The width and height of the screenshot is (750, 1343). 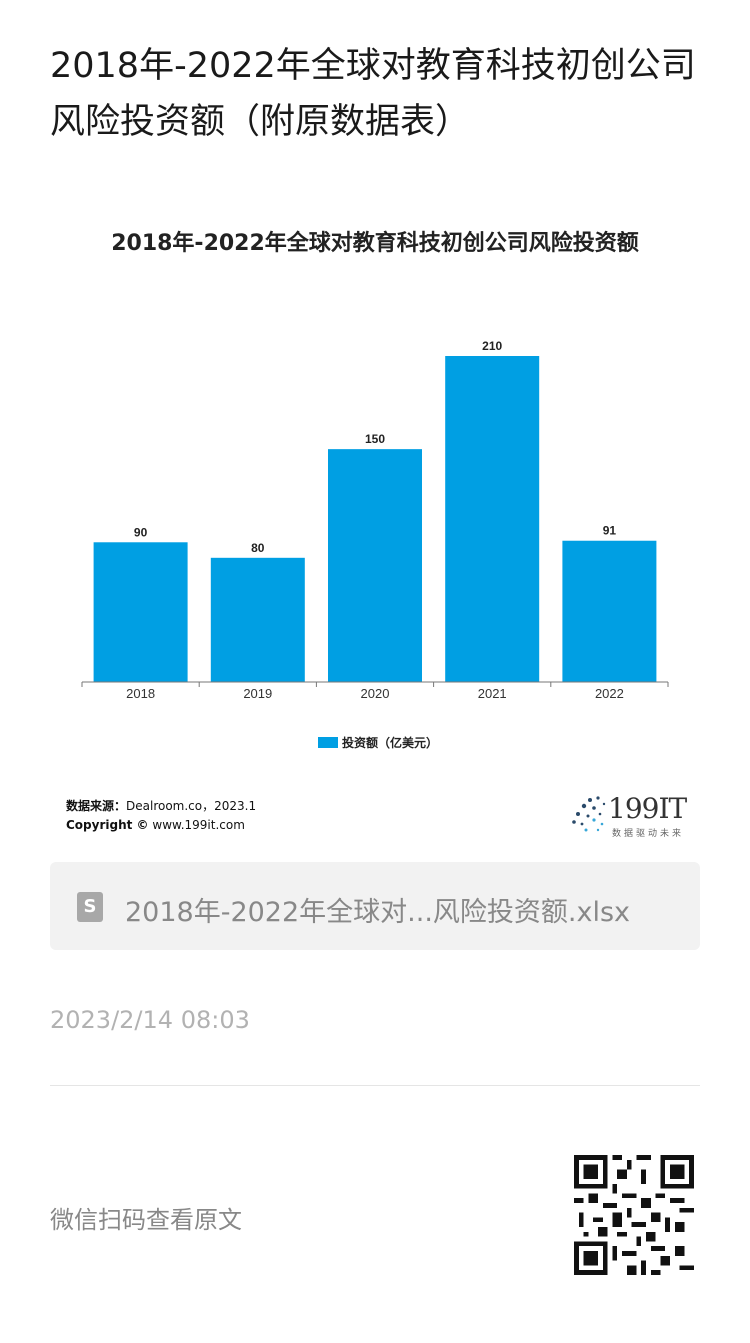 What do you see at coordinates (378, 912) in the screenshot?
I see `attachment-file-name: 2018年-2022年全球对...风险投资额.xlsx` at bounding box center [378, 912].